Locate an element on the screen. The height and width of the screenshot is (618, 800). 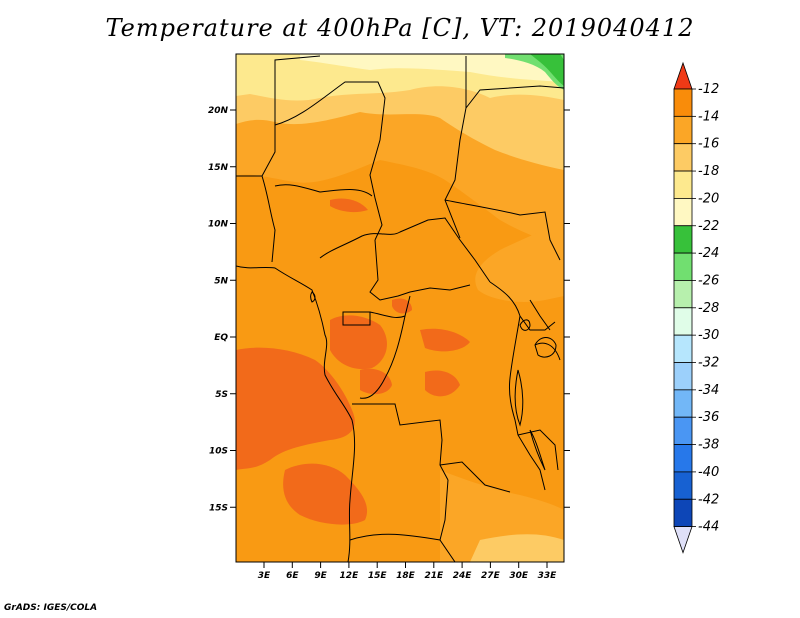
colorbar-label: -40 is located at coordinates (708, 472).